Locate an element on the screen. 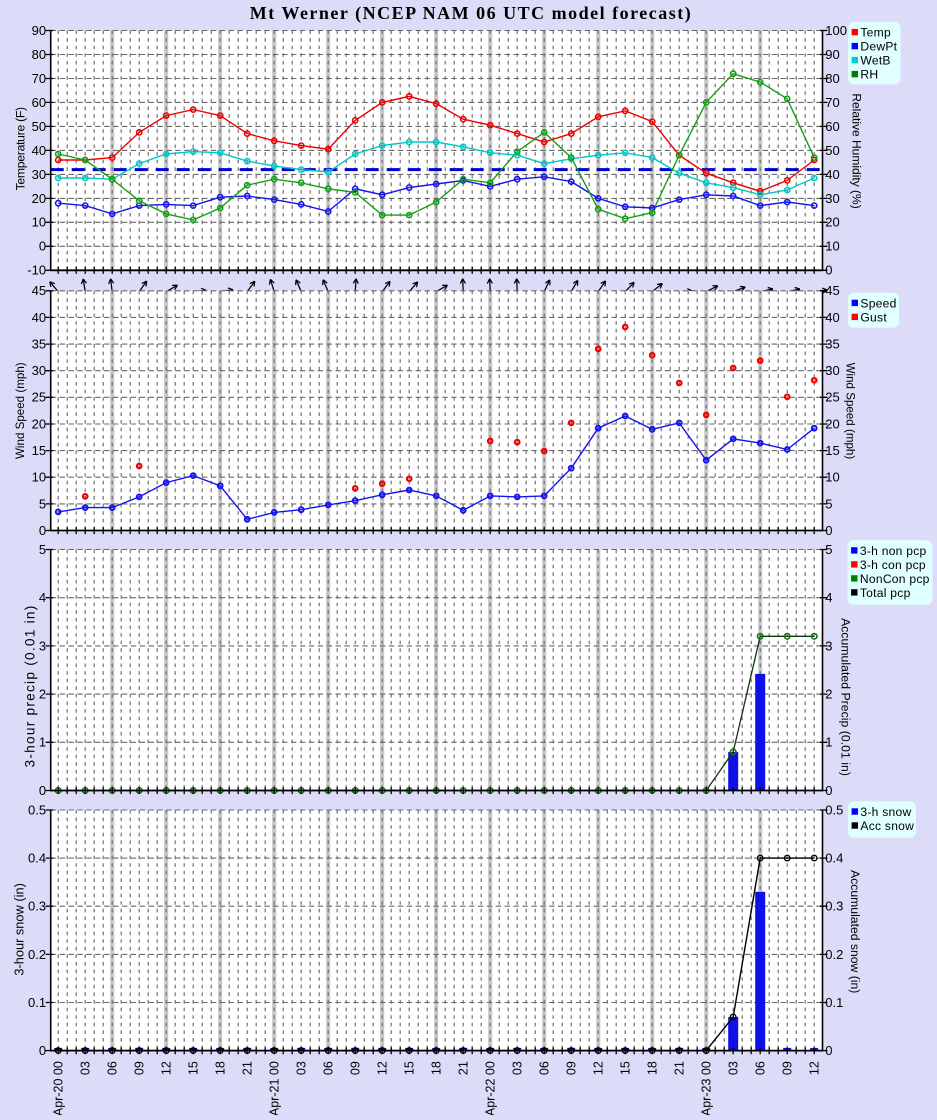 Image resolution: width=937 pixels, height=1120 pixels. svg-text: WetB is located at coordinates (875, 61).